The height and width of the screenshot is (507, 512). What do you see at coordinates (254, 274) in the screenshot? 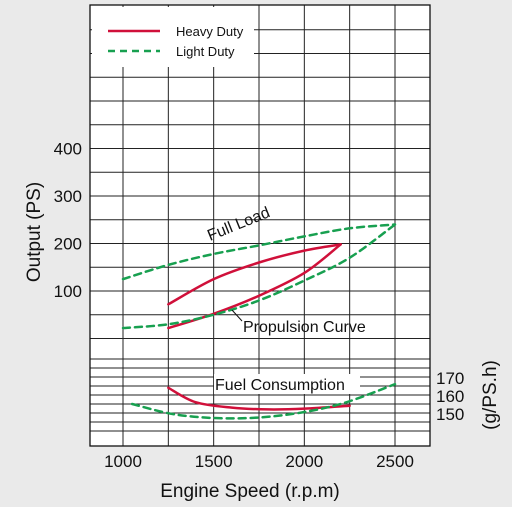
I see `heavy-duty-full-load-line` at bounding box center [254, 274].